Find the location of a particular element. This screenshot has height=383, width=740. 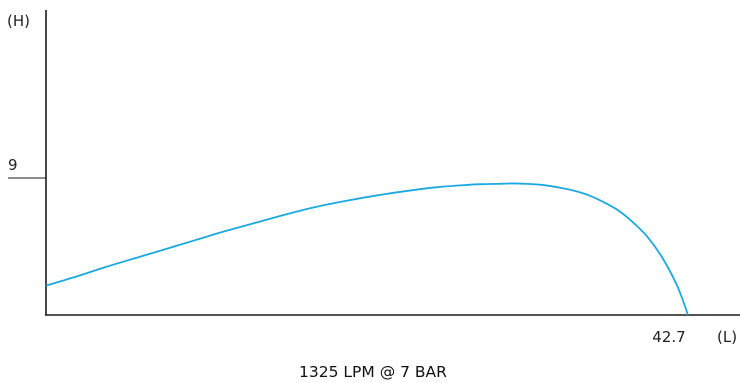

chart-caption: 1325 LPM @ 7 BAR is located at coordinates (373, 372).